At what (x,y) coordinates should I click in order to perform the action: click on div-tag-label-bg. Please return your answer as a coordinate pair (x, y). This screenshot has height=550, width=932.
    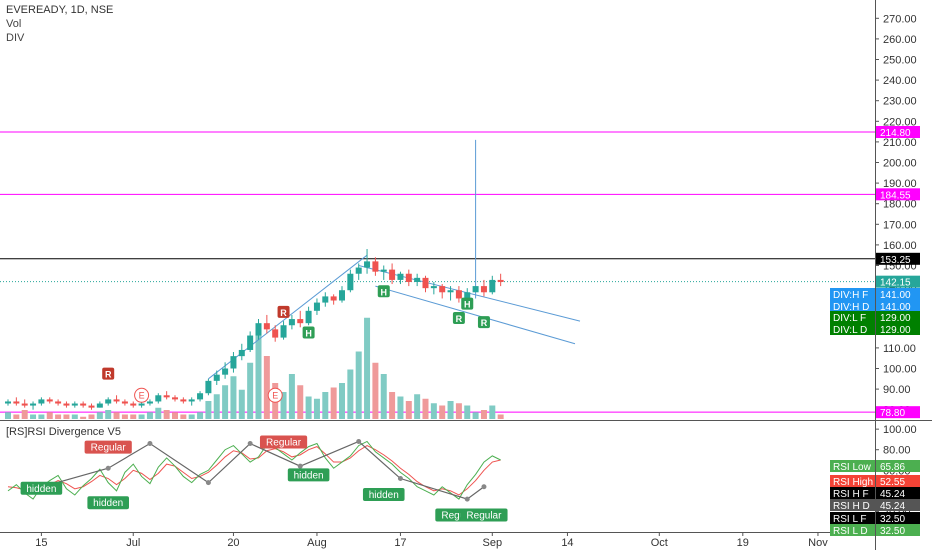
    Looking at the image, I should click on (852, 294).